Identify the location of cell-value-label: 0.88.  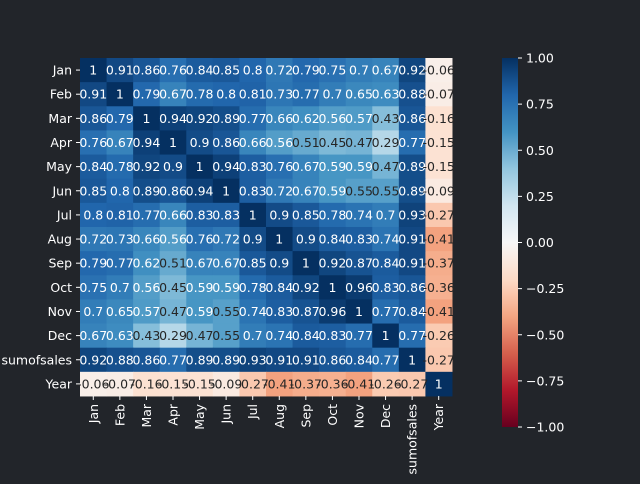
(120, 359).